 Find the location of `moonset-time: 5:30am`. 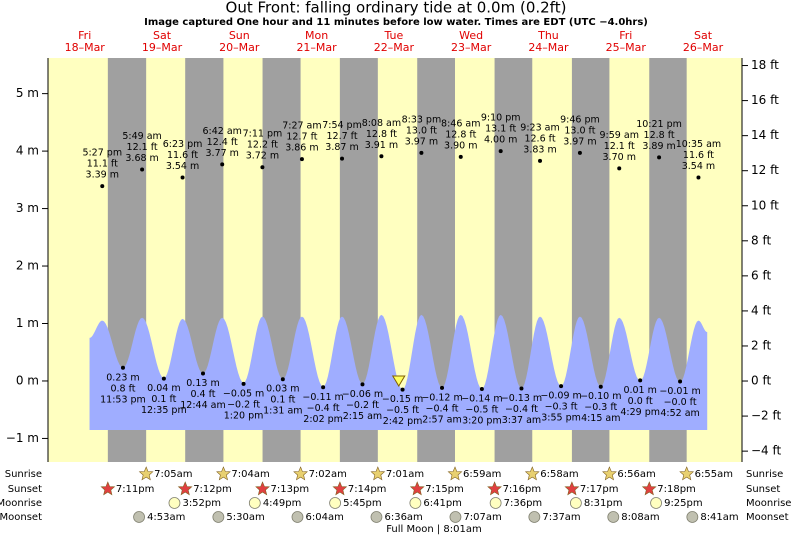

moonset-time: 5:30am is located at coordinates (245, 517).